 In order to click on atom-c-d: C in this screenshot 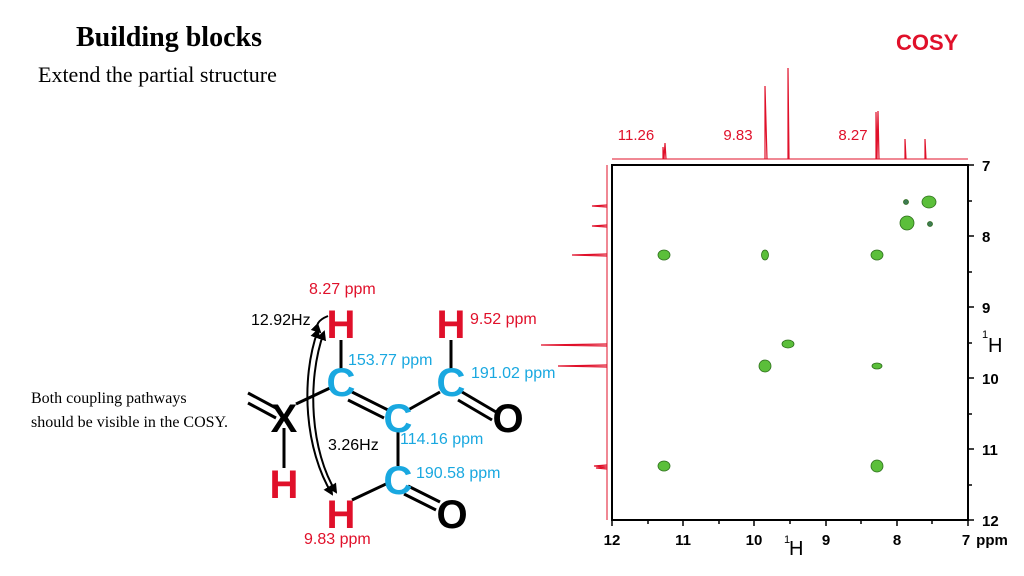, I will do `click(398, 481)`.